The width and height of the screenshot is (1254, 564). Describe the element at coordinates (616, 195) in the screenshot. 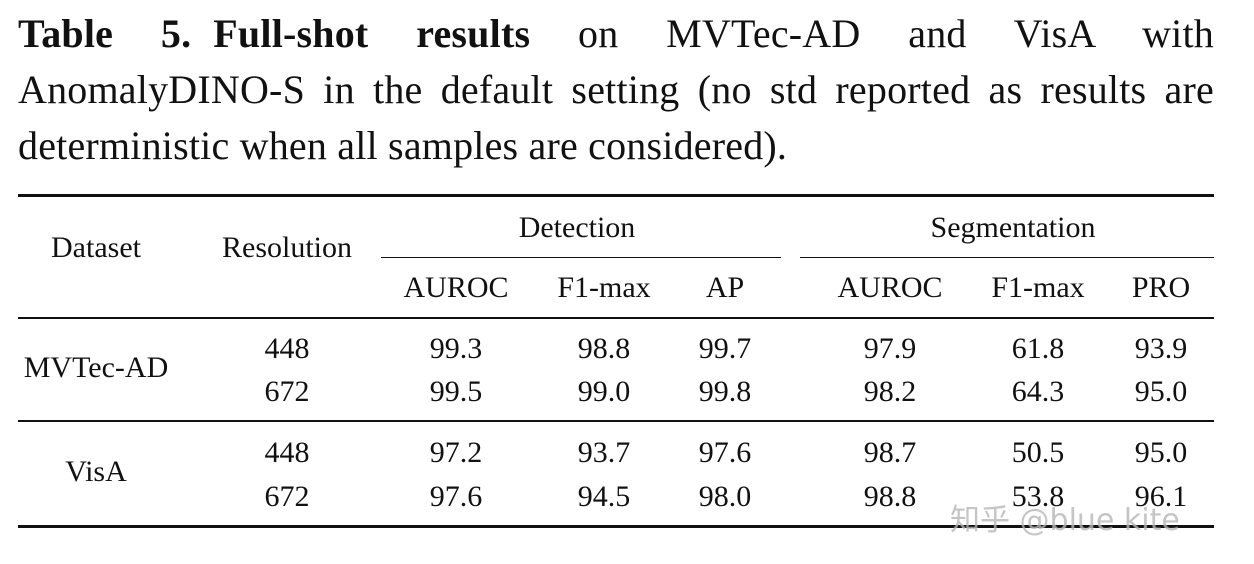

I see `top-rule` at that location.